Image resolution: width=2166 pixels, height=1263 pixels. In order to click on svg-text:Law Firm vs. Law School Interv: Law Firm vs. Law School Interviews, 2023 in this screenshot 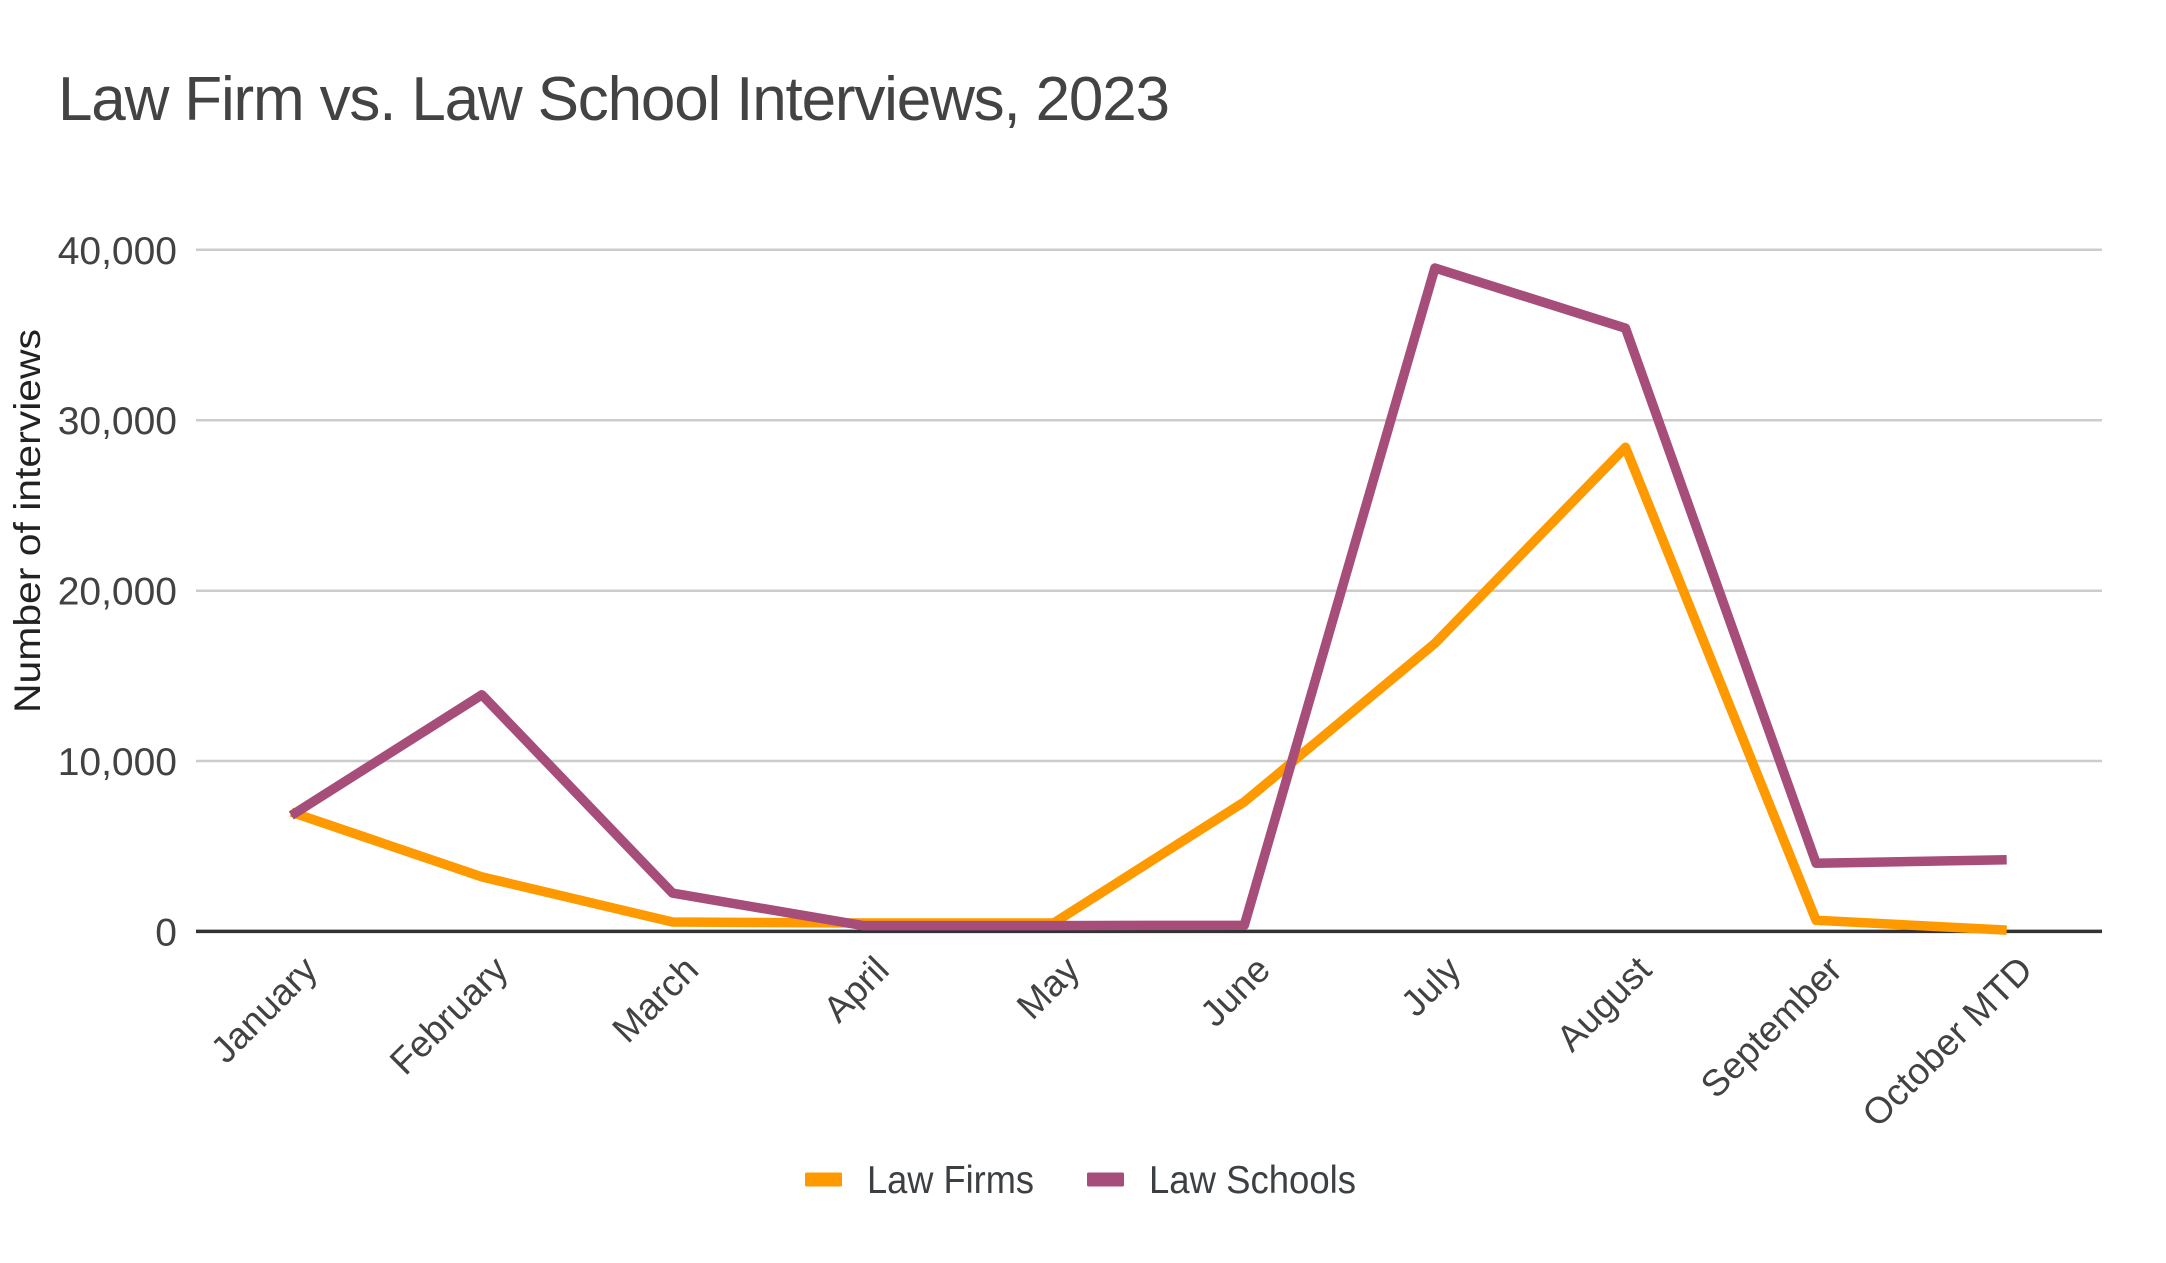, I will do `click(614, 99)`.